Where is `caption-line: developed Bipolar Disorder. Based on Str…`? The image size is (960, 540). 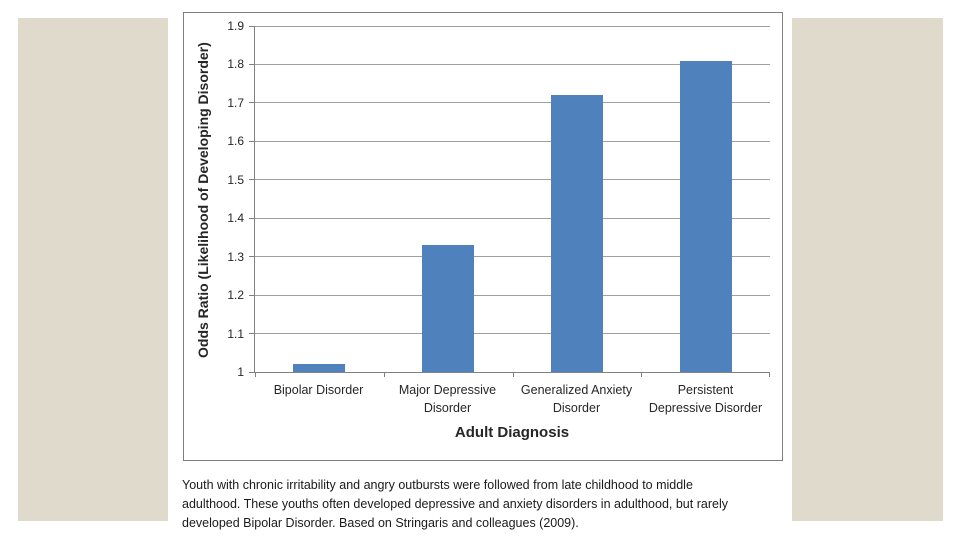 caption-line: developed Bipolar Disorder. Based on Str… is located at coordinates (380, 523).